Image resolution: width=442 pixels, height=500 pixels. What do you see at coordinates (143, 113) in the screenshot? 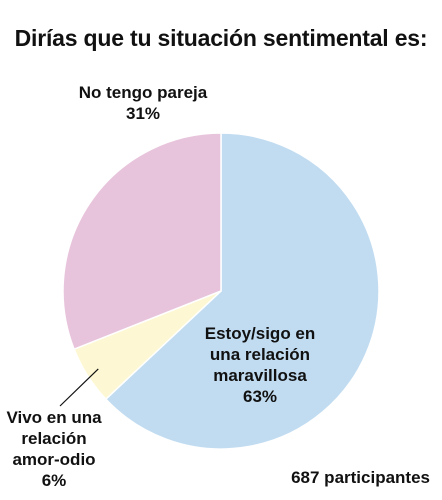
I see `slice-value-label: 31%` at bounding box center [143, 113].